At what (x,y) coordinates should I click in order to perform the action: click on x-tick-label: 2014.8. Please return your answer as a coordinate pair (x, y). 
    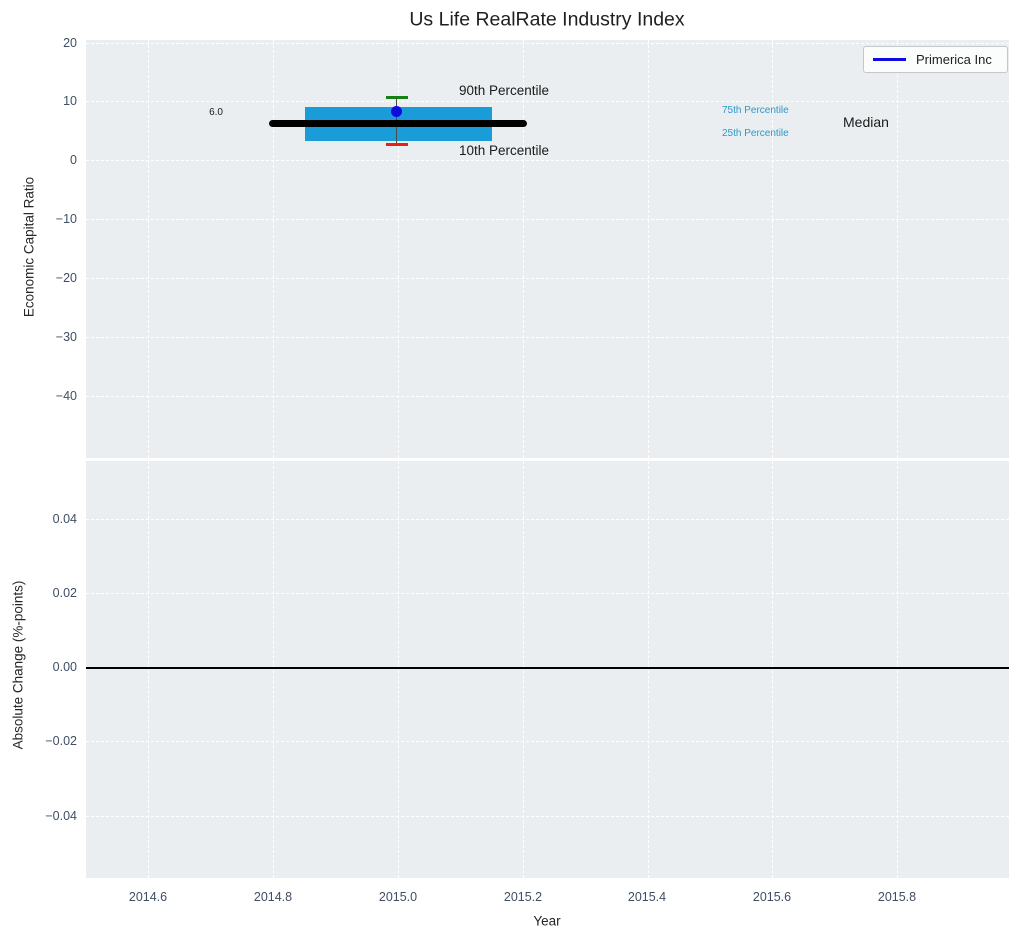
    Looking at the image, I should click on (273, 897).